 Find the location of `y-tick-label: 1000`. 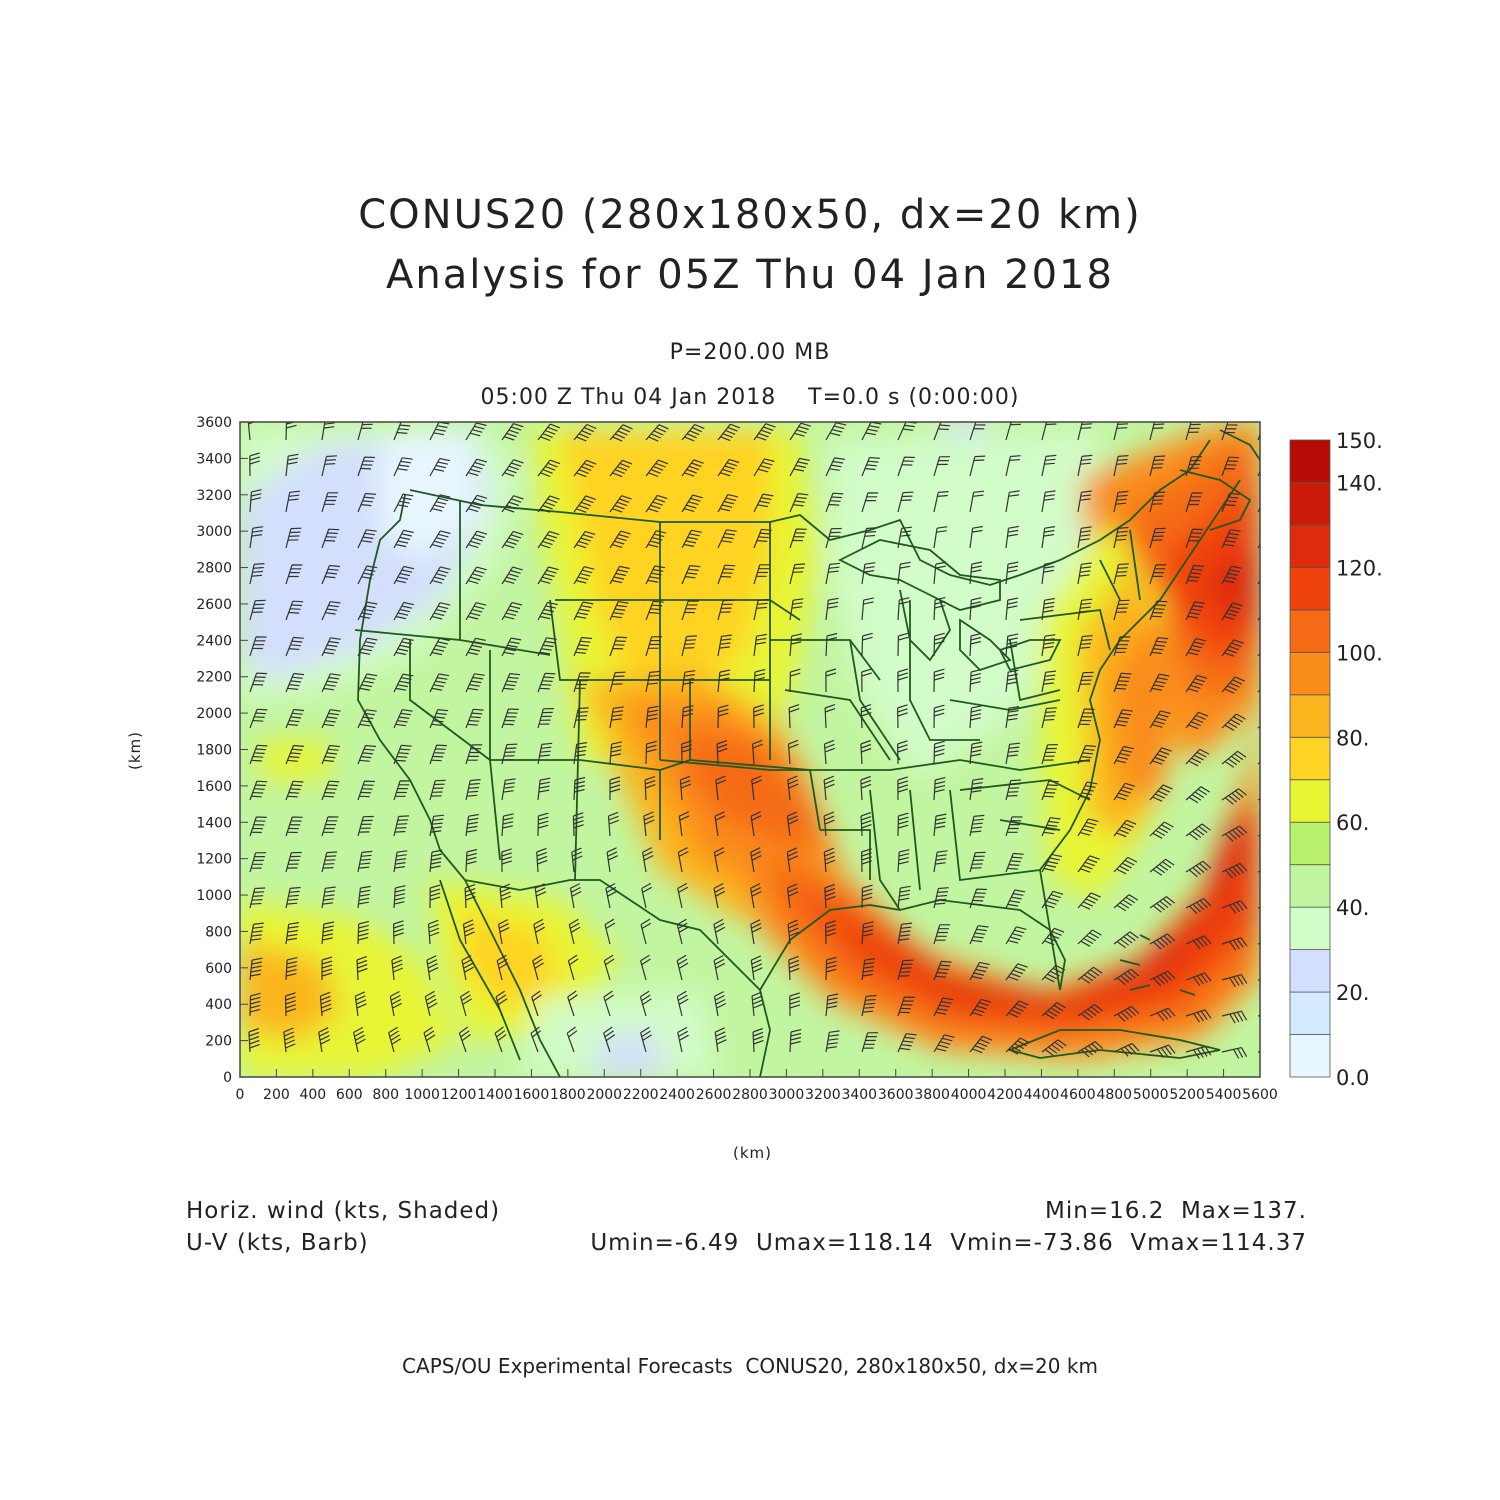

y-tick-label: 1000 is located at coordinates (214, 896).